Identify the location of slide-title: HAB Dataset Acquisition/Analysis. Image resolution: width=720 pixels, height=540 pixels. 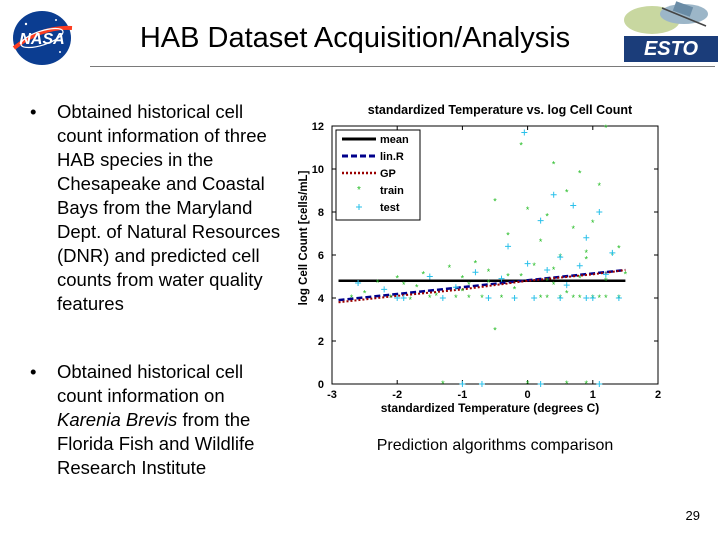
(355, 38).